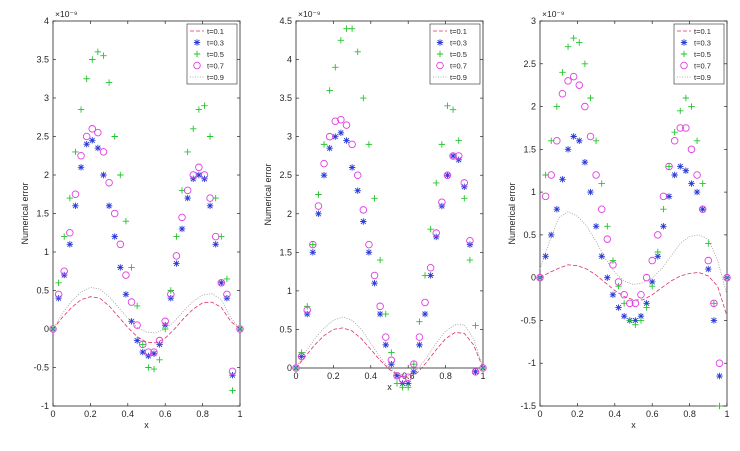  Describe the element at coordinates (146, 425) in the screenshot. I see `x-axis-label: x` at that location.